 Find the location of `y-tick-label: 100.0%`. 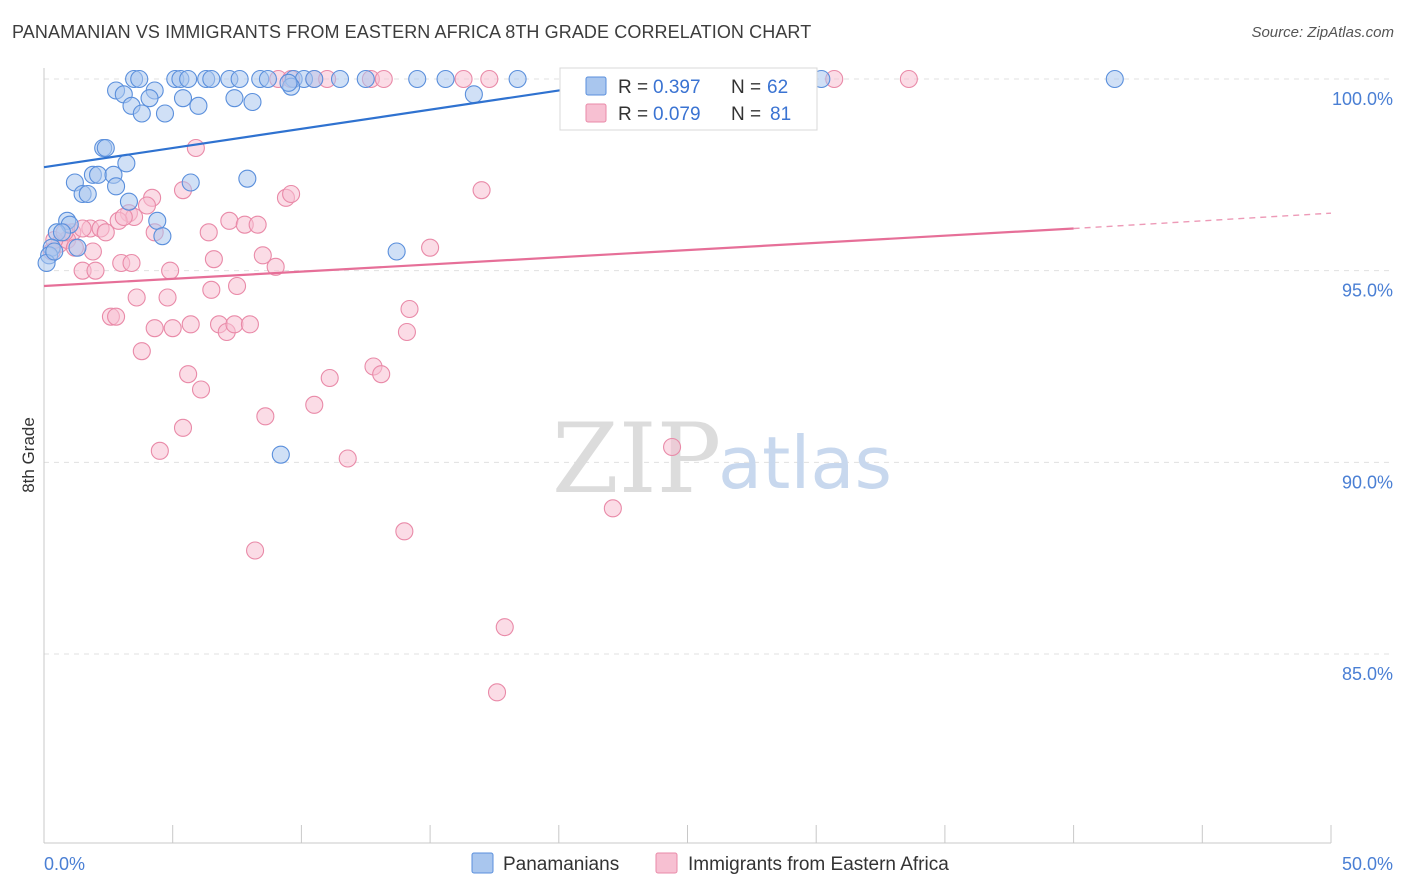

y-tick-label: 100.0% is located at coordinates (1362, 99).